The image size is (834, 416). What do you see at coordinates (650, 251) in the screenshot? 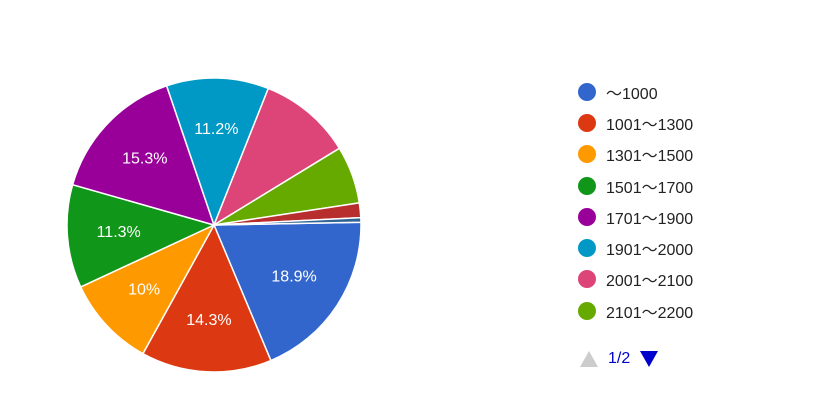
I see `legend-label: 1901〜2000` at bounding box center [650, 251].